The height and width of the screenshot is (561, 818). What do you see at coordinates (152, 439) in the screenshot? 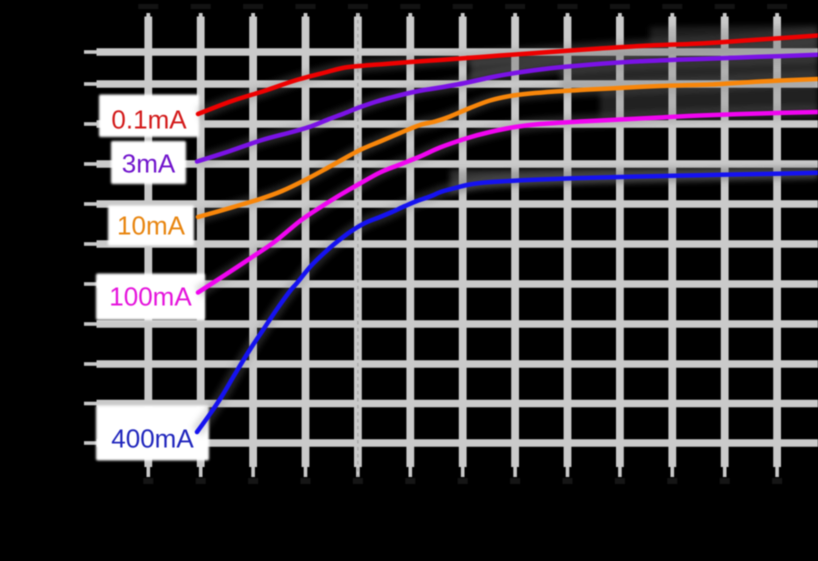
I see `svg-text: 400mA` at bounding box center [152, 439].